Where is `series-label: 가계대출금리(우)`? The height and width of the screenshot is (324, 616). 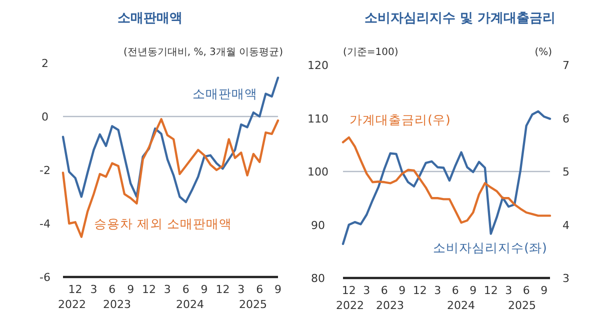
series-label: 가계대출금리(우) is located at coordinates (400, 119).